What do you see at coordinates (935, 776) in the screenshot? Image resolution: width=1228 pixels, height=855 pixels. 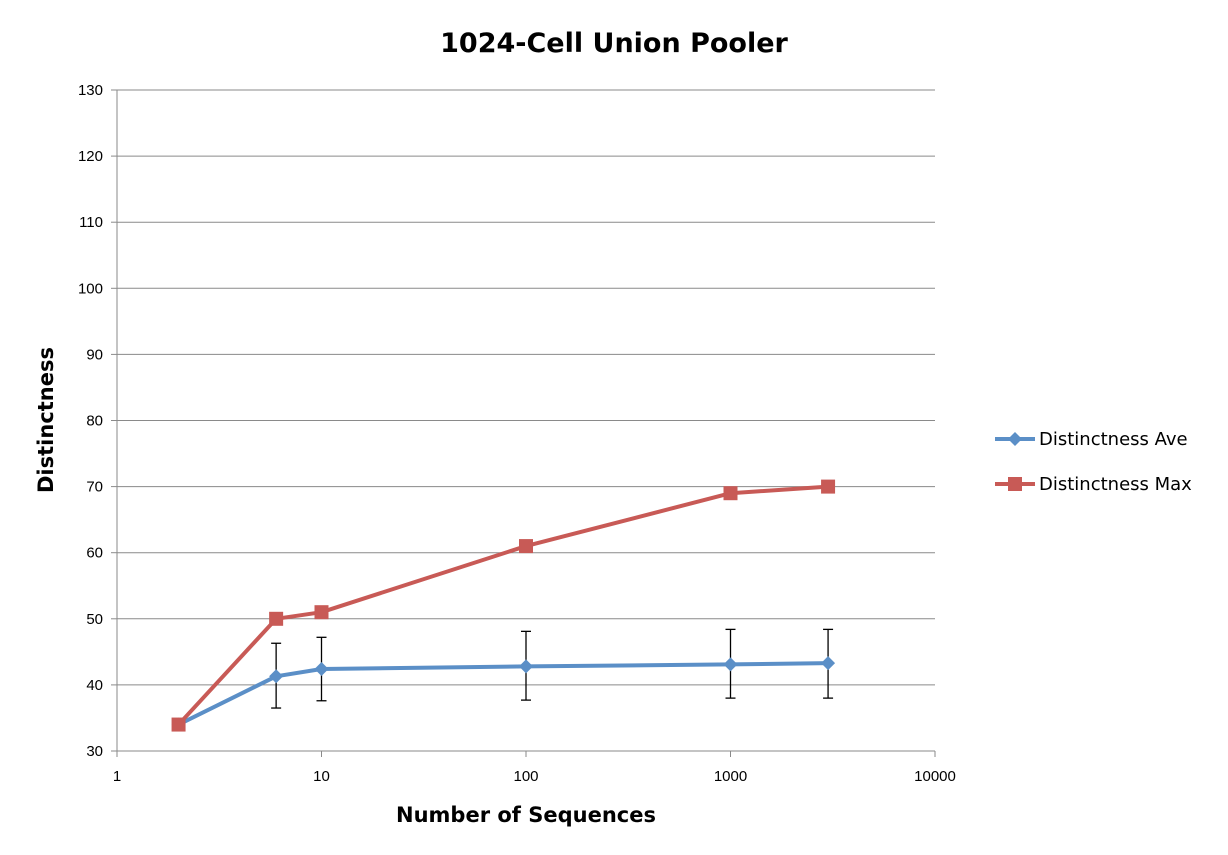 I see `x-tick-label: 10000` at bounding box center [935, 776].